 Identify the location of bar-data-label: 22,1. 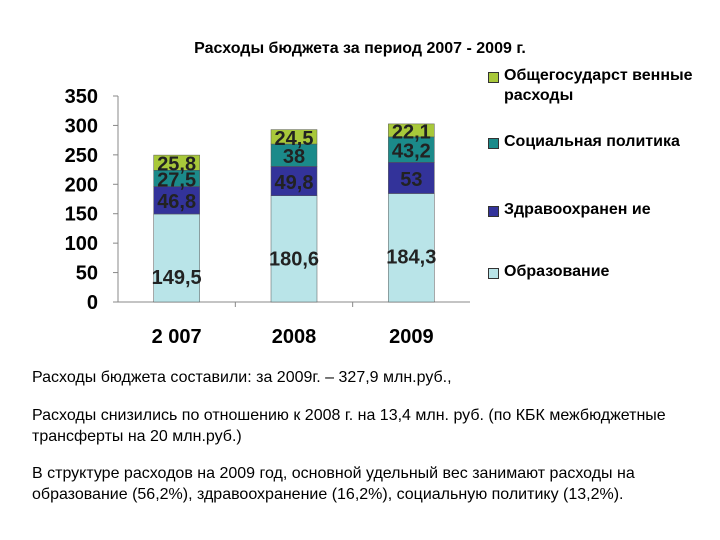
(411, 132).